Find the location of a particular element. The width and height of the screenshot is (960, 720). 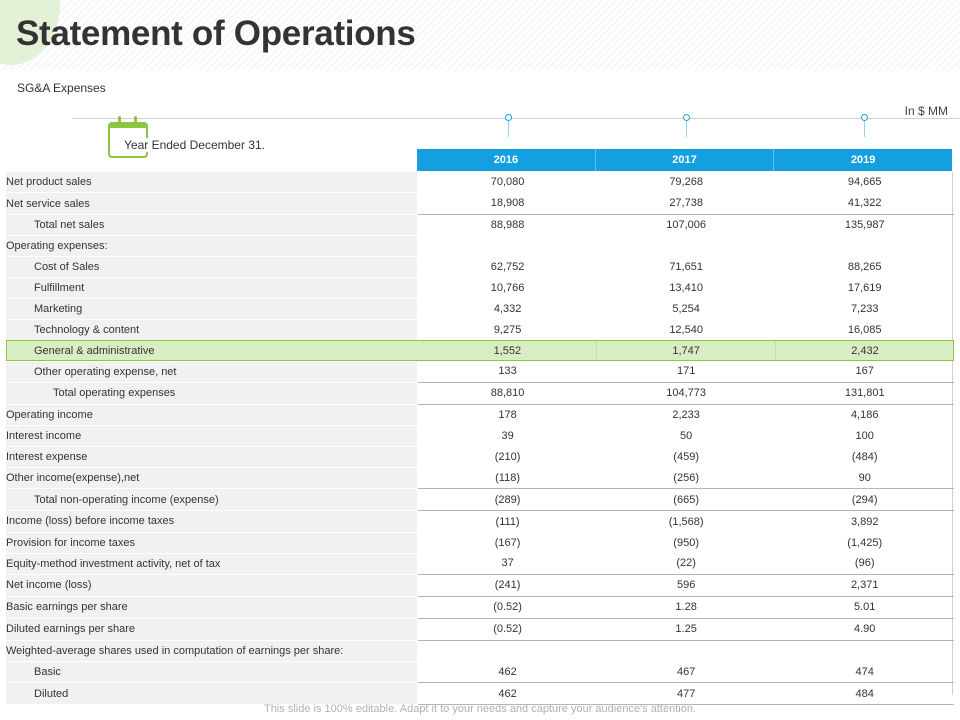

row-label: Diluted is located at coordinates (212, 694).